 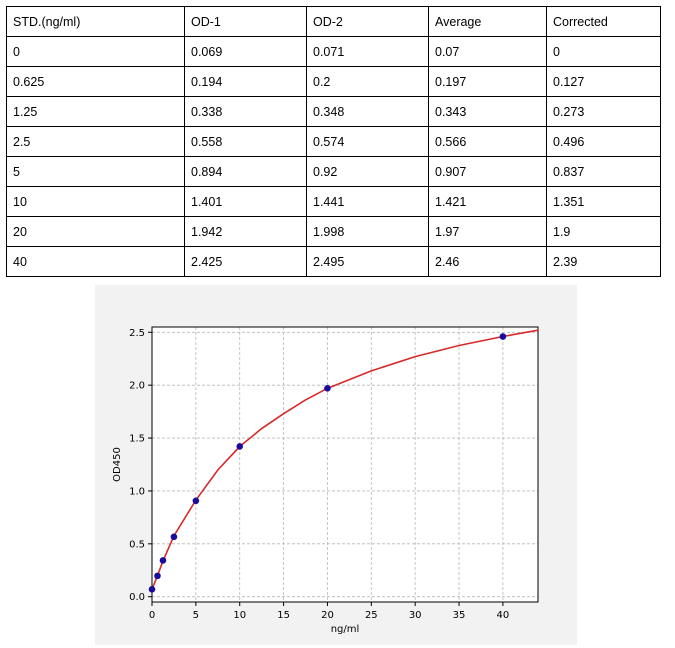 I want to click on table-row: 1.25 0.338 0.348 0.343 0.273, so click(x=333, y=111).